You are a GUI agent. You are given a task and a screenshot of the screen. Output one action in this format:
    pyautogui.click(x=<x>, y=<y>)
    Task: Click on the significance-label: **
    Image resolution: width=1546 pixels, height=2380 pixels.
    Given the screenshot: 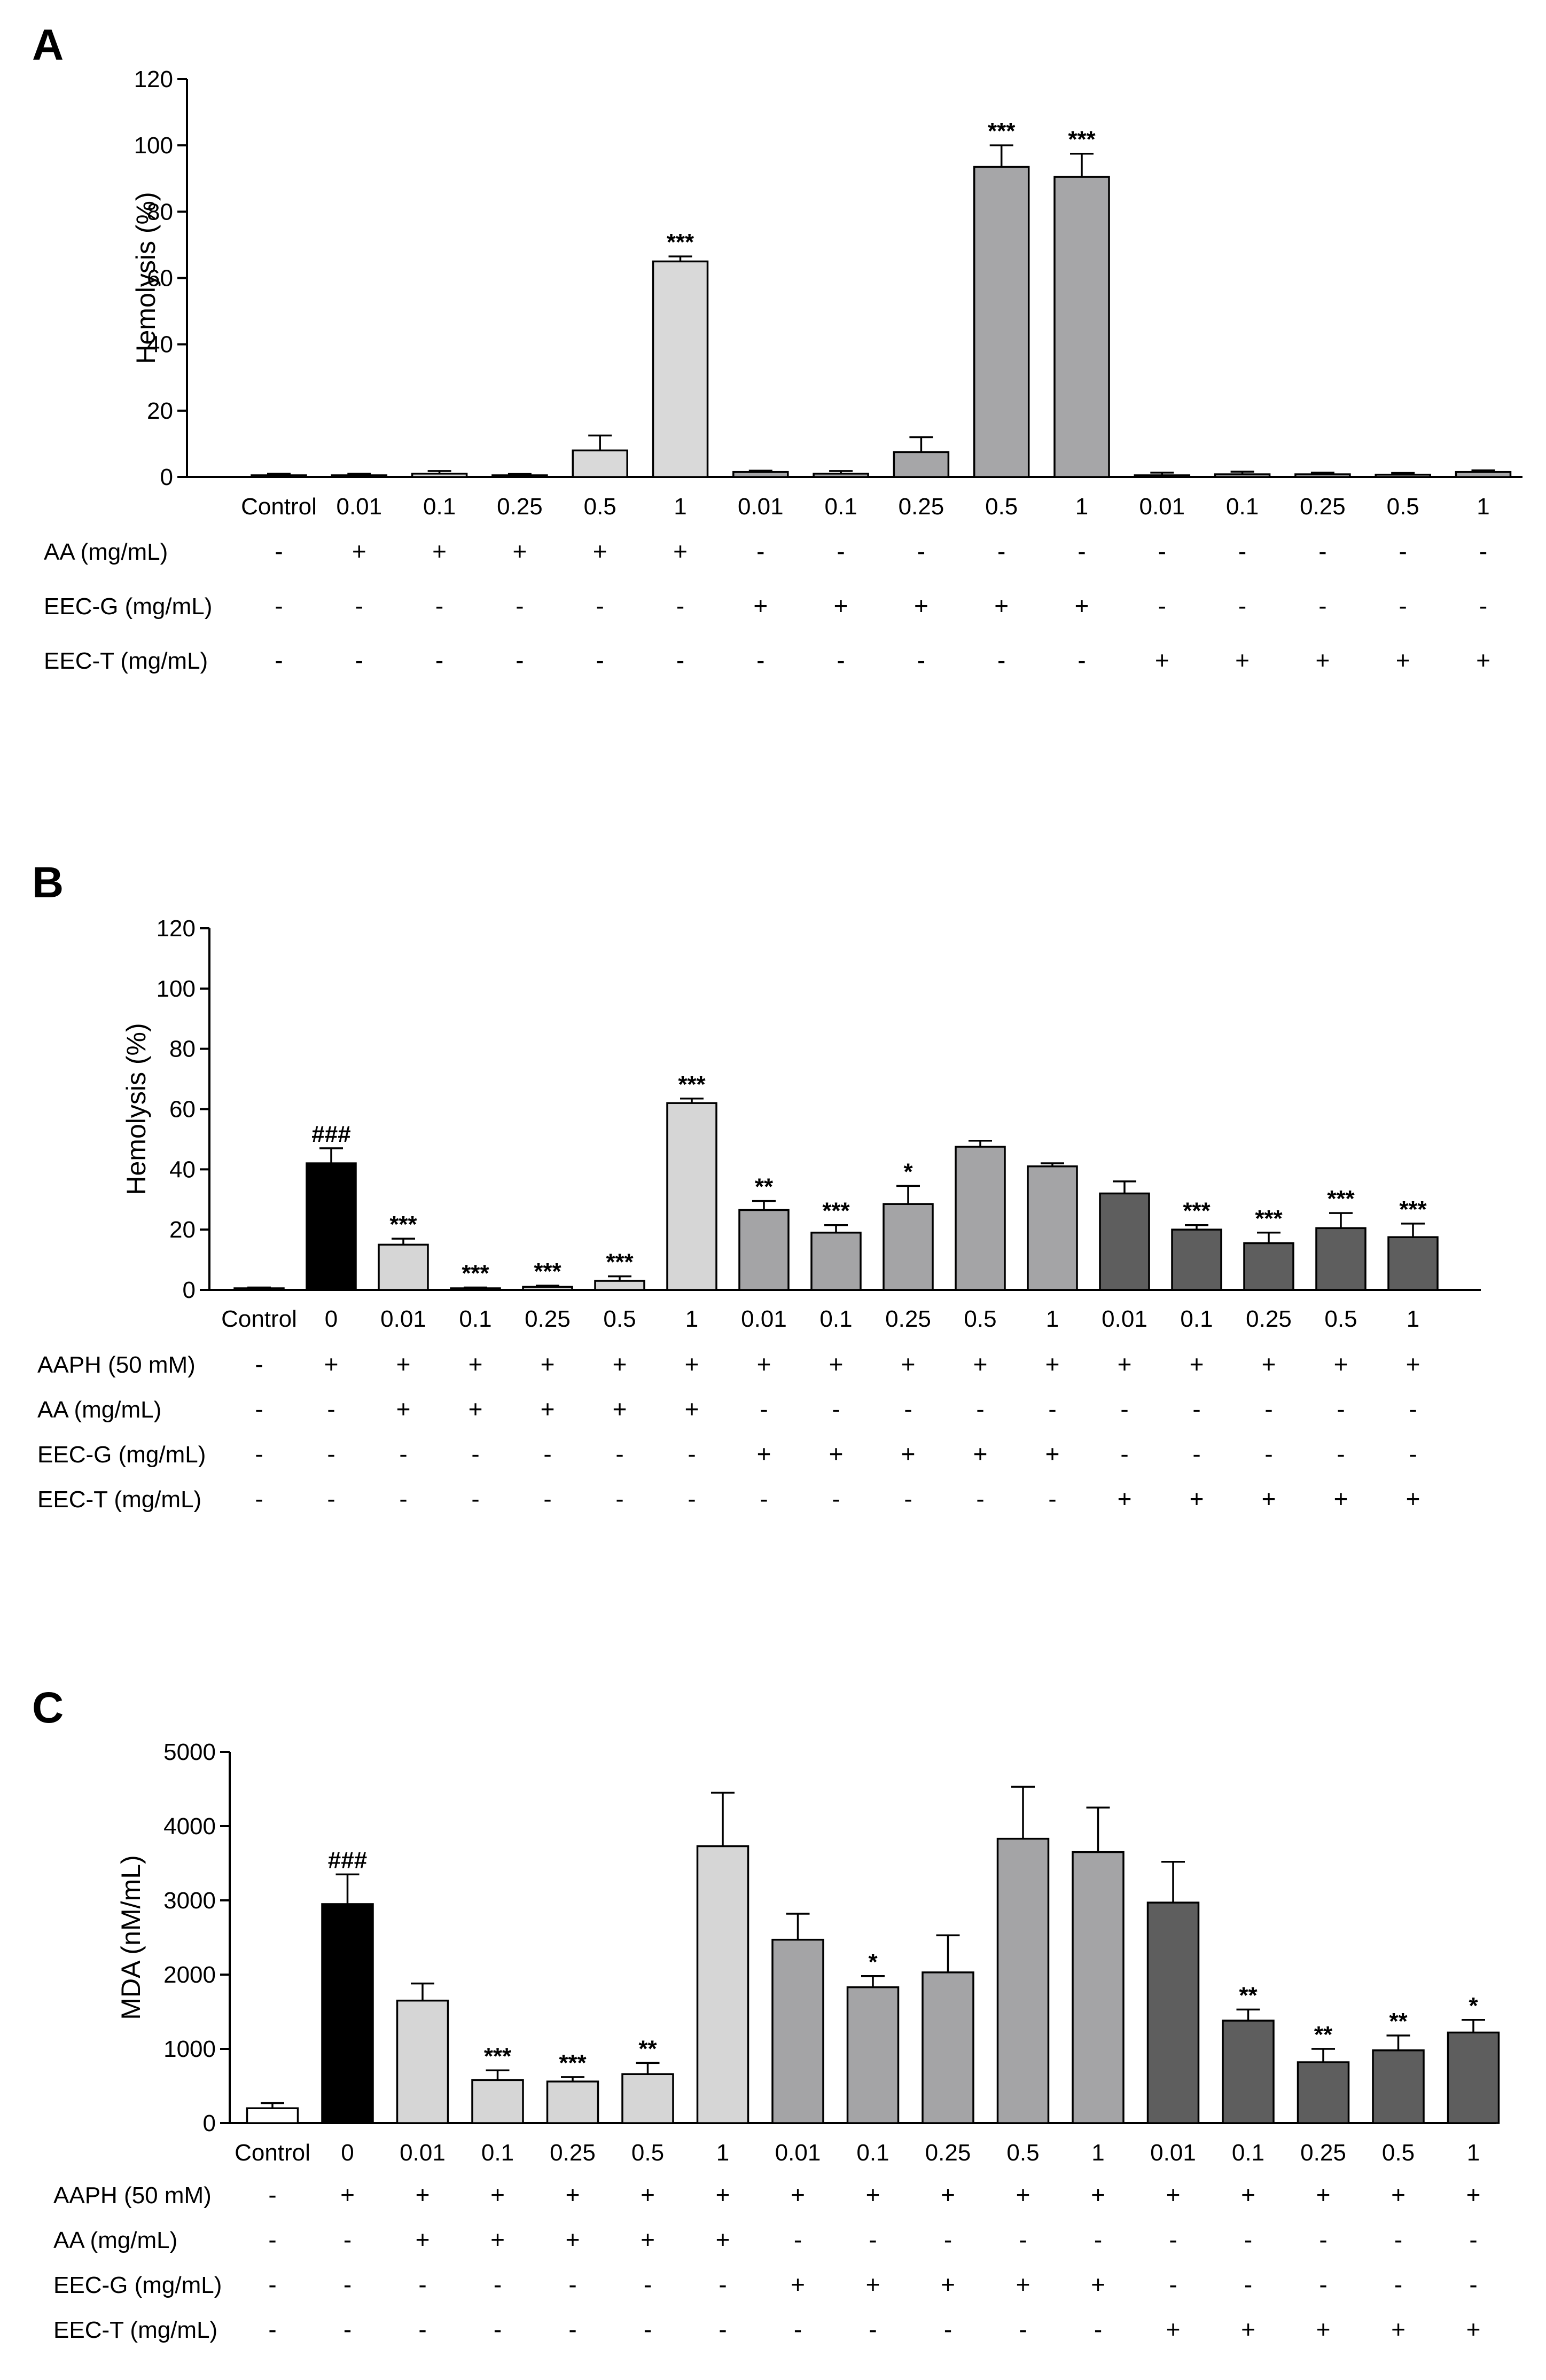 What is the action you would take?
    pyautogui.click(x=647, y=2048)
    